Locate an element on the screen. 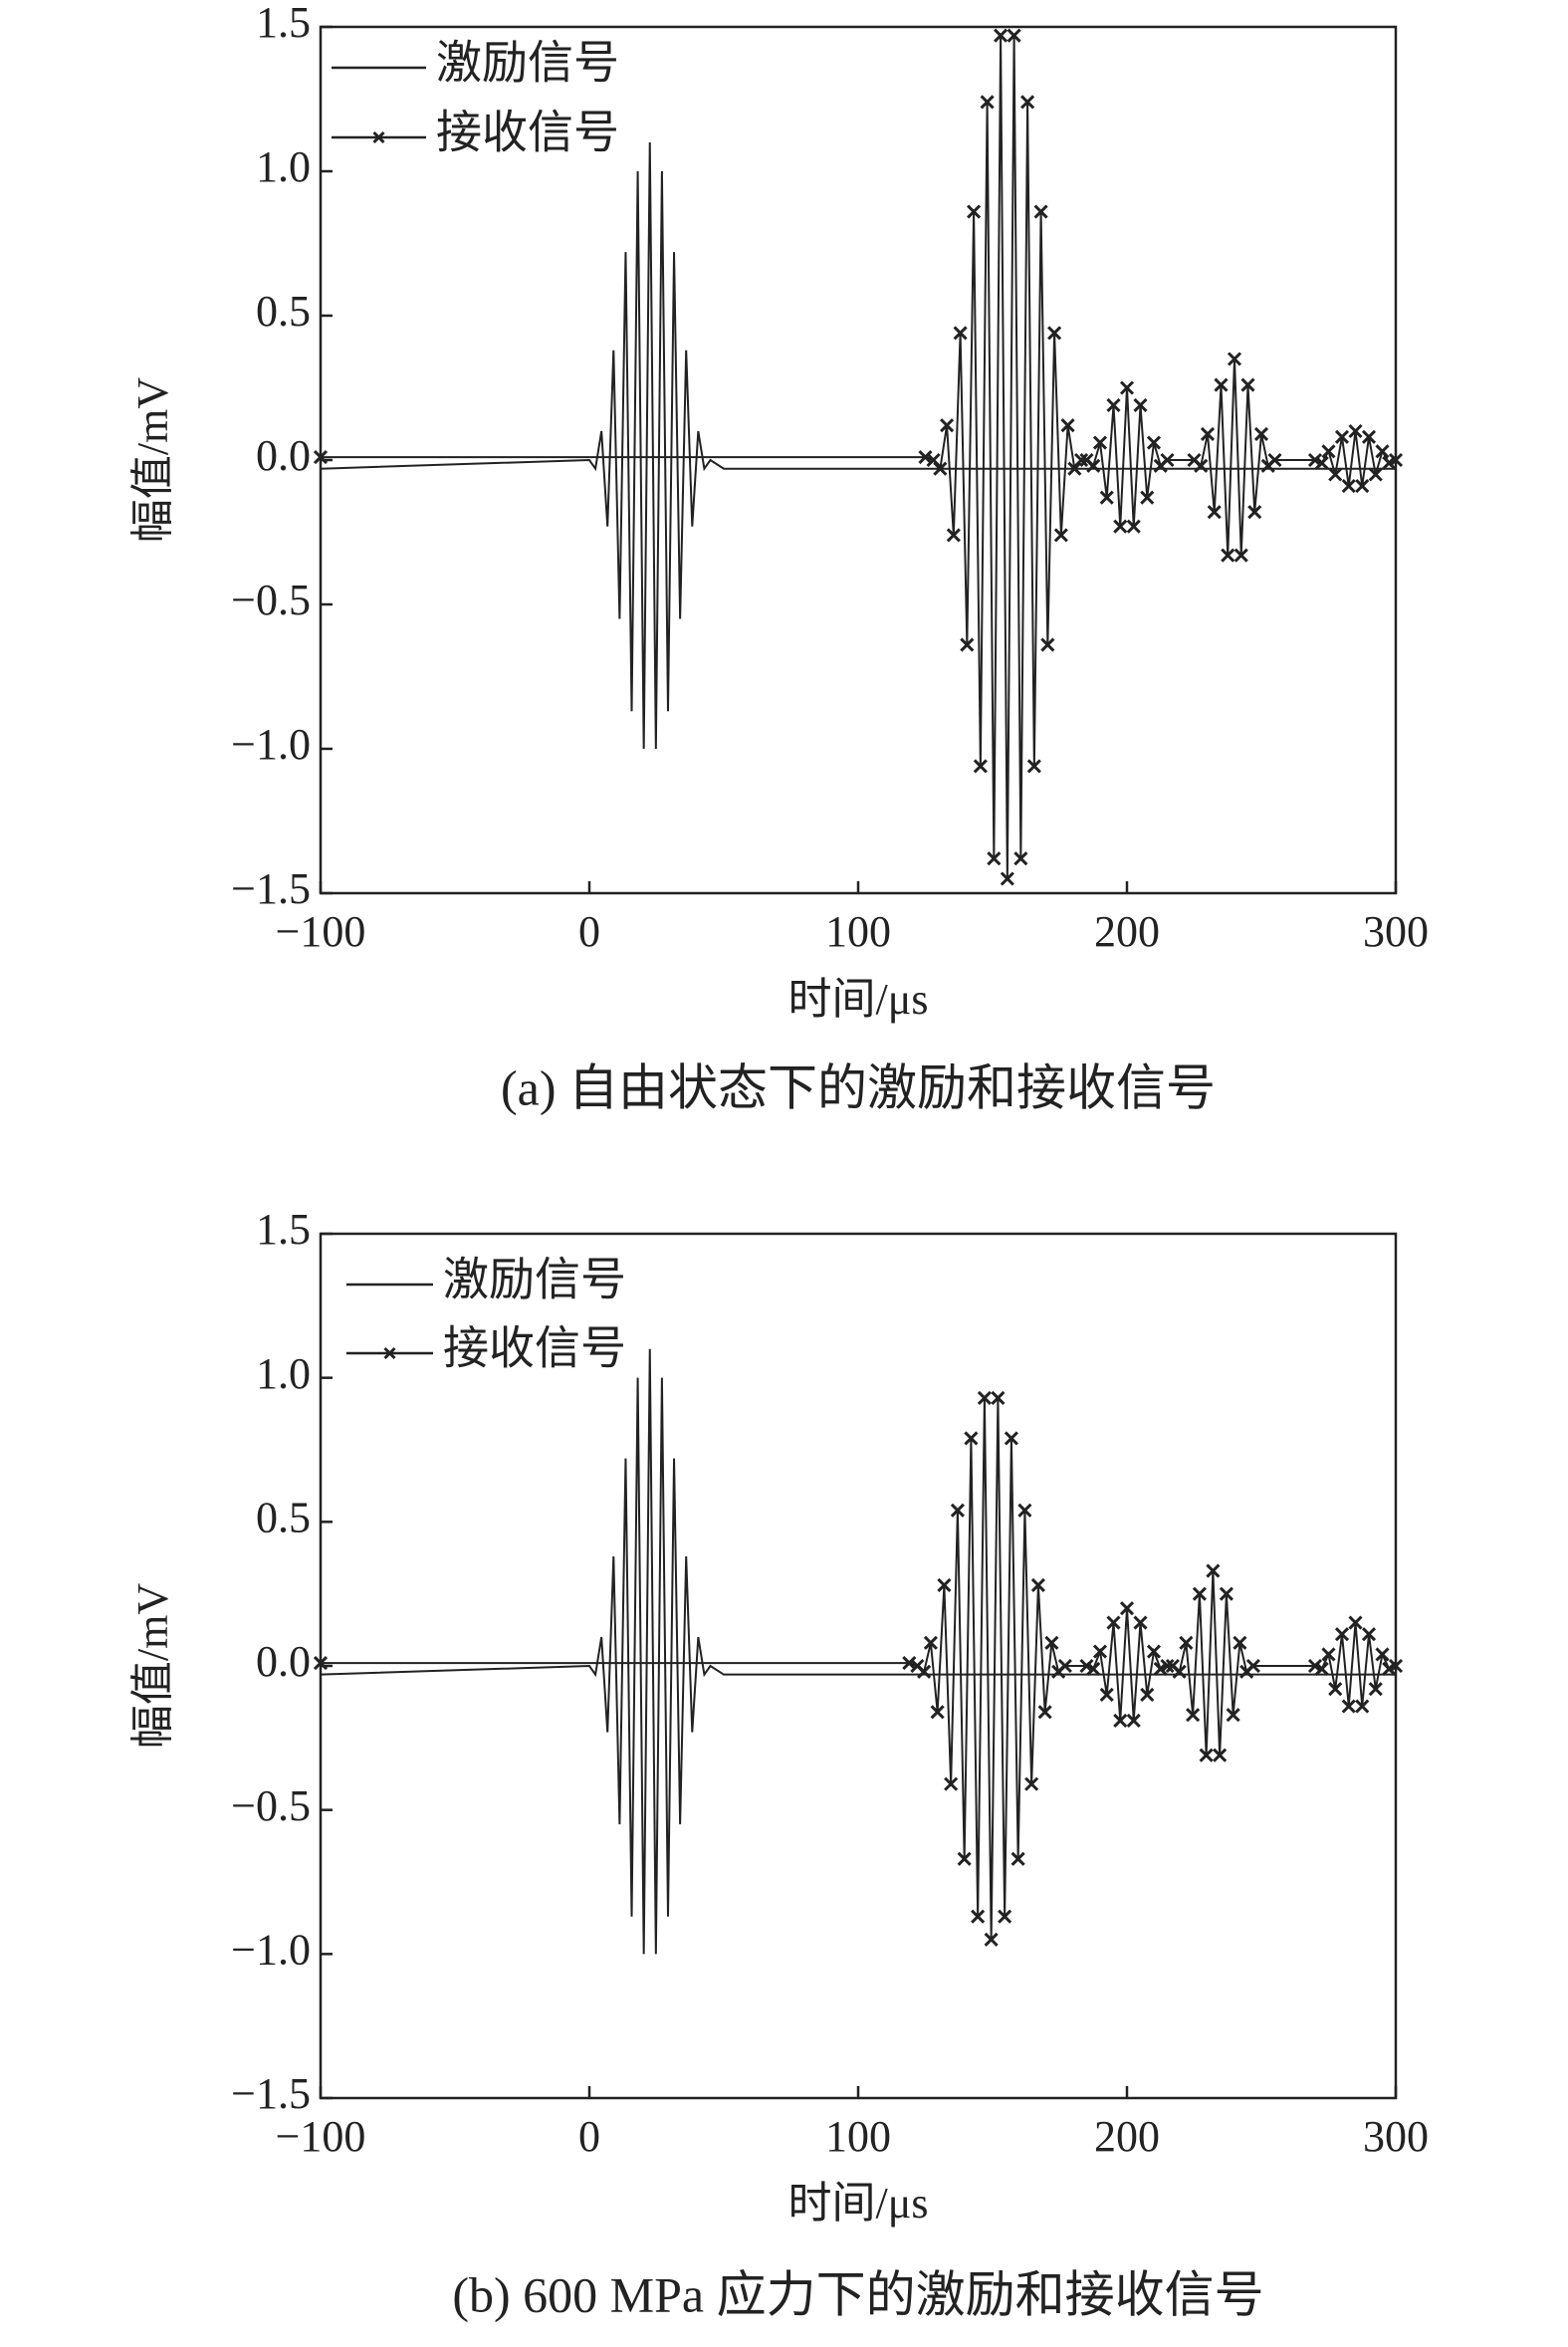 The height and width of the screenshot is (2347, 1568). x-tick-label: 200 is located at coordinates (1127, 931).